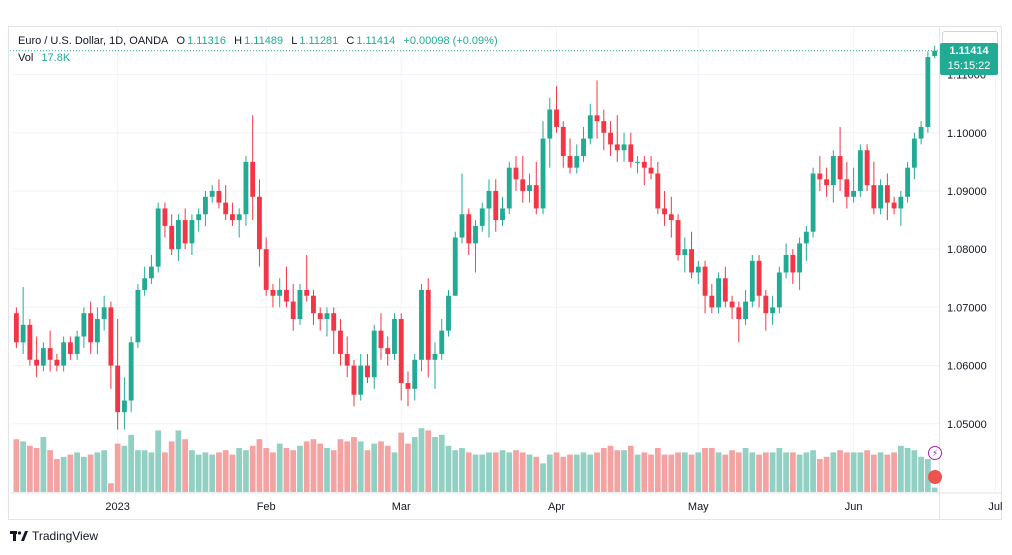  Describe the element at coordinates (506, 502) in the screenshot. I see `time-axis: 2023 Feb Mar Apr May Jun Jul` at that location.